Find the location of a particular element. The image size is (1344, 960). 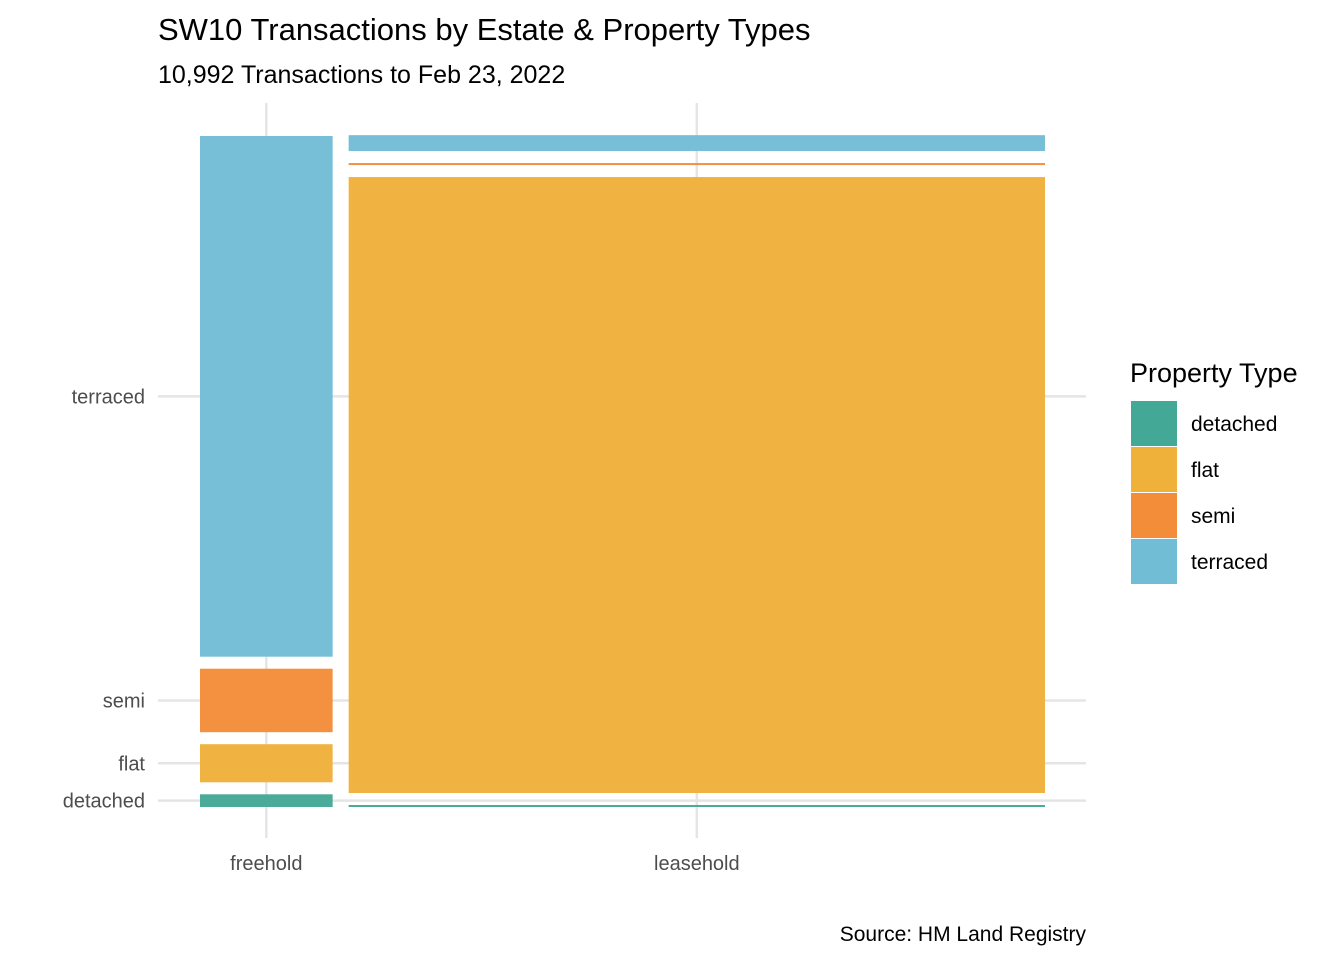

tile-freehold-terraced is located at coordinates (266, 396).